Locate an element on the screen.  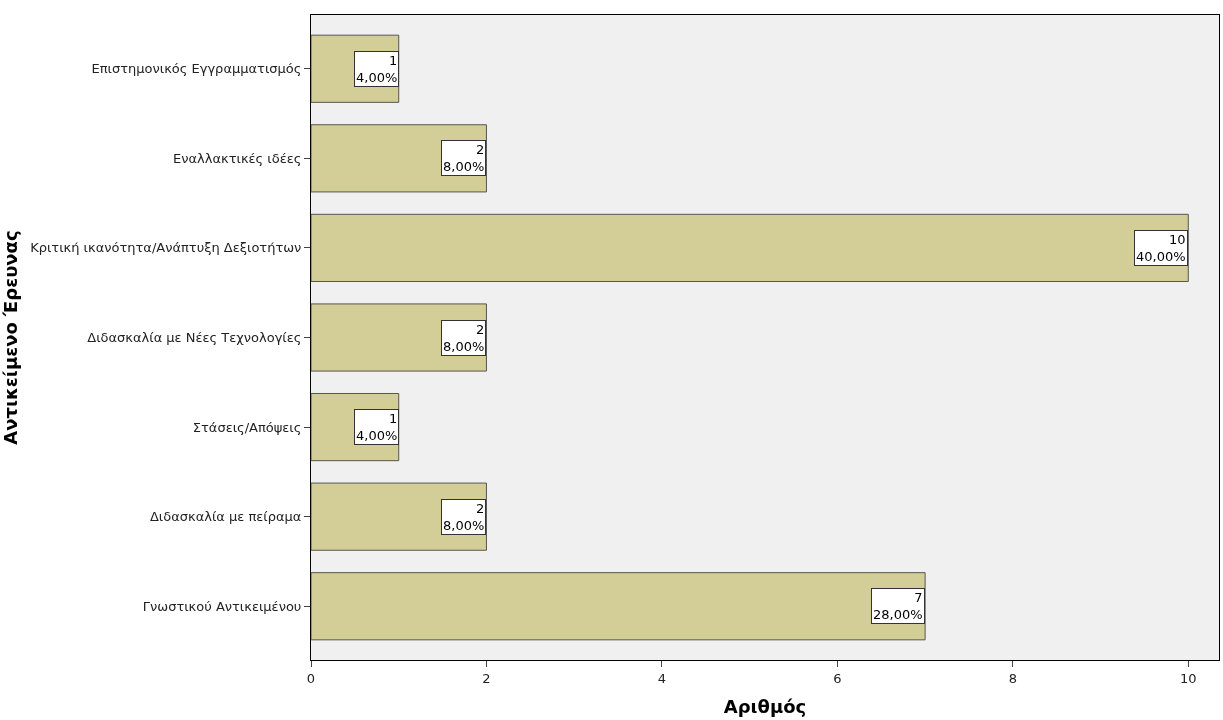
data-label: 10 40,00% is located at coordinates (1161, 248).